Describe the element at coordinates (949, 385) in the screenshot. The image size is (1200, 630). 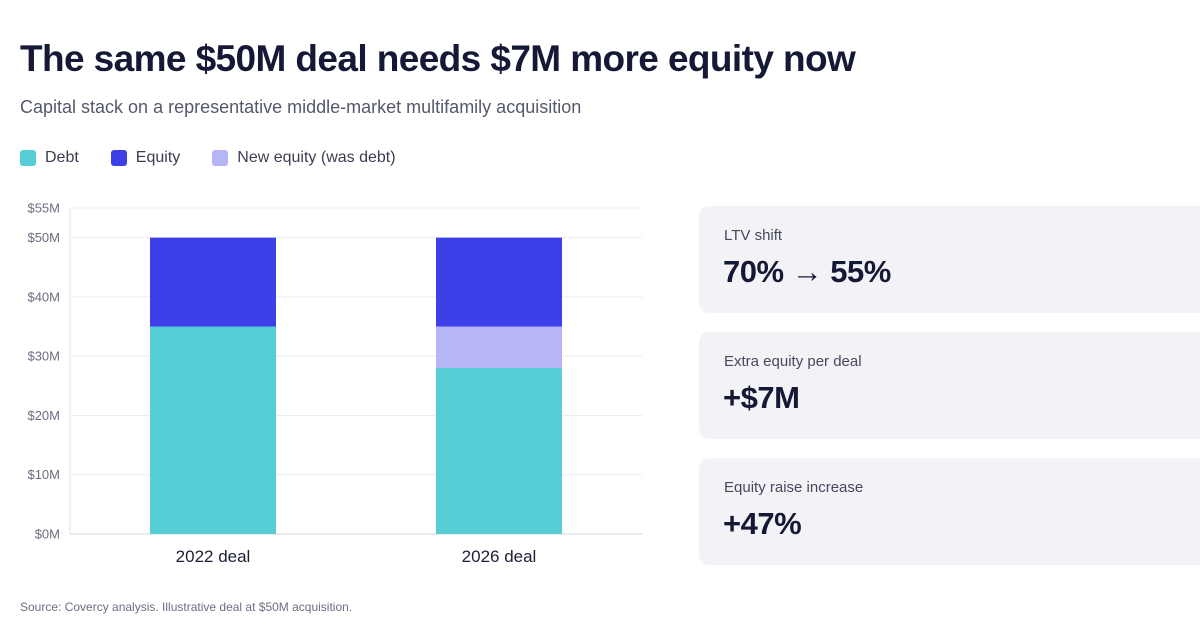
I see `stat-card-extra-equity: Extra equity per deal +$7M` at that location.